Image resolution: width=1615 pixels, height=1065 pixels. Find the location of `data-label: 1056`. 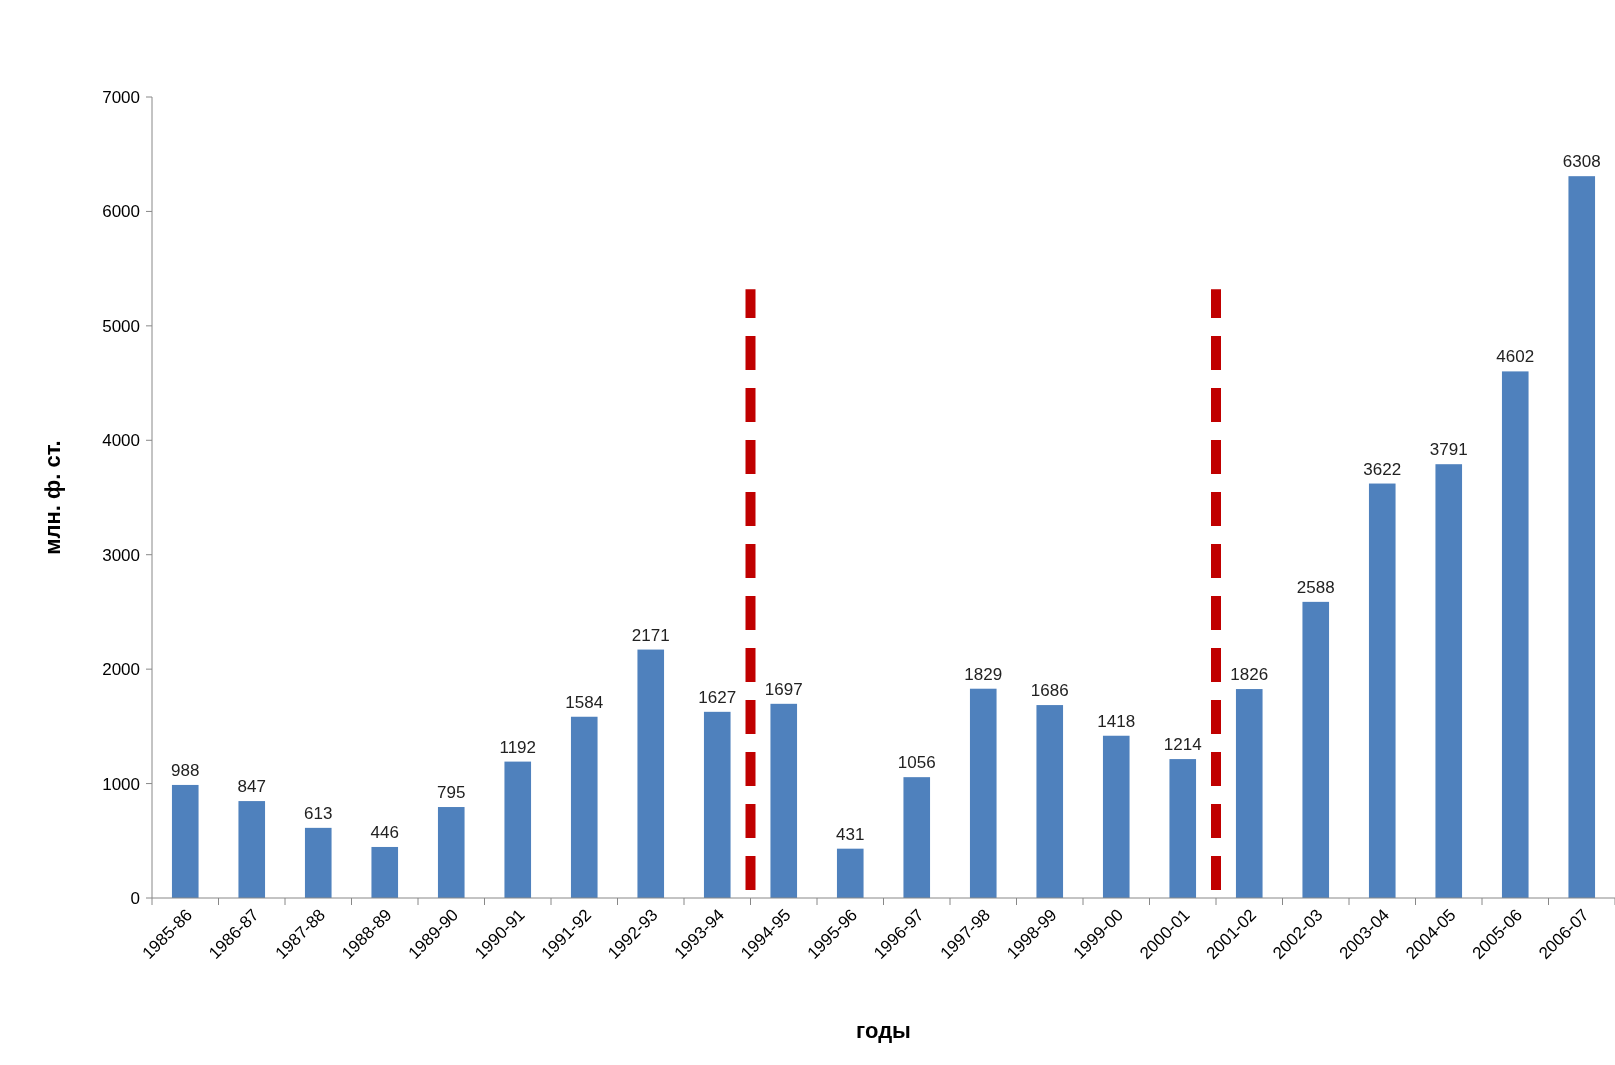

data-label: 1056 is located at coordinates (916, 763).